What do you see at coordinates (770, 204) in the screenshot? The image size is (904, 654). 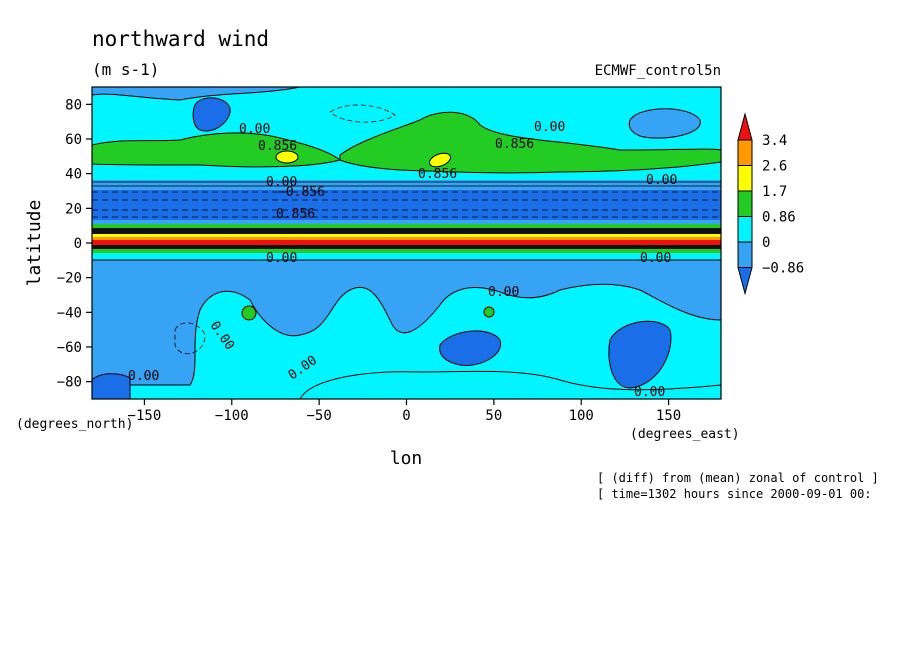 I see `colorbar: 3.4 2.6 1.7 0.86 0 −0.86` at bounding box center [770, 204].